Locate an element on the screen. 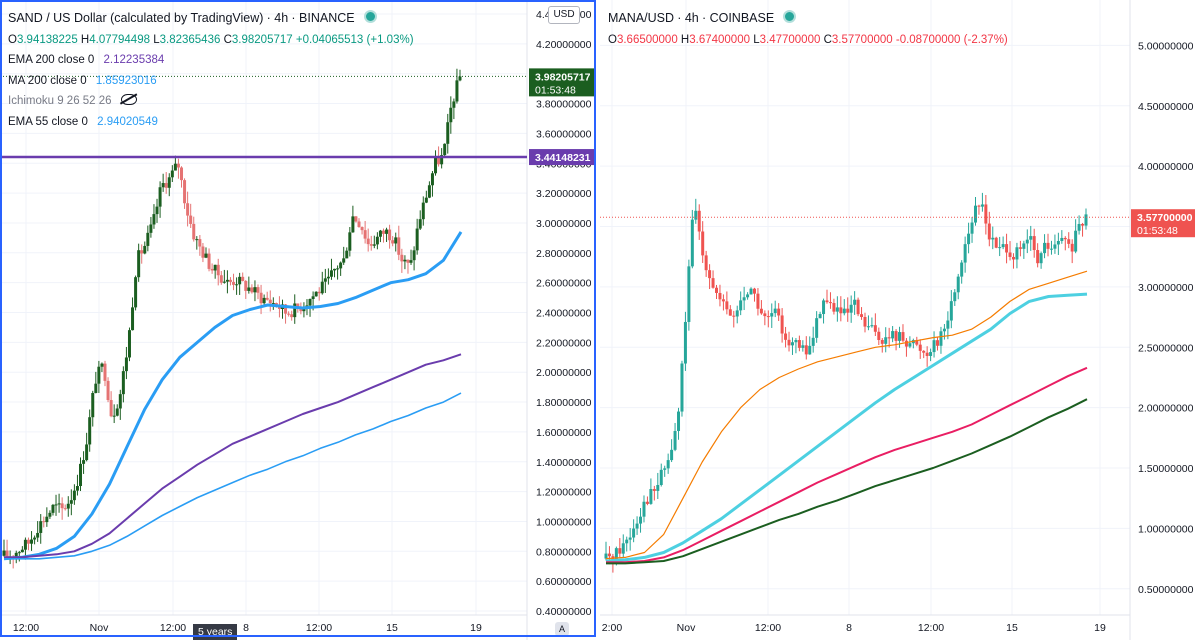 This screenshot has height=640, width=1195. level-price-label: 3.44148231 is located at coordinates (563, 158).